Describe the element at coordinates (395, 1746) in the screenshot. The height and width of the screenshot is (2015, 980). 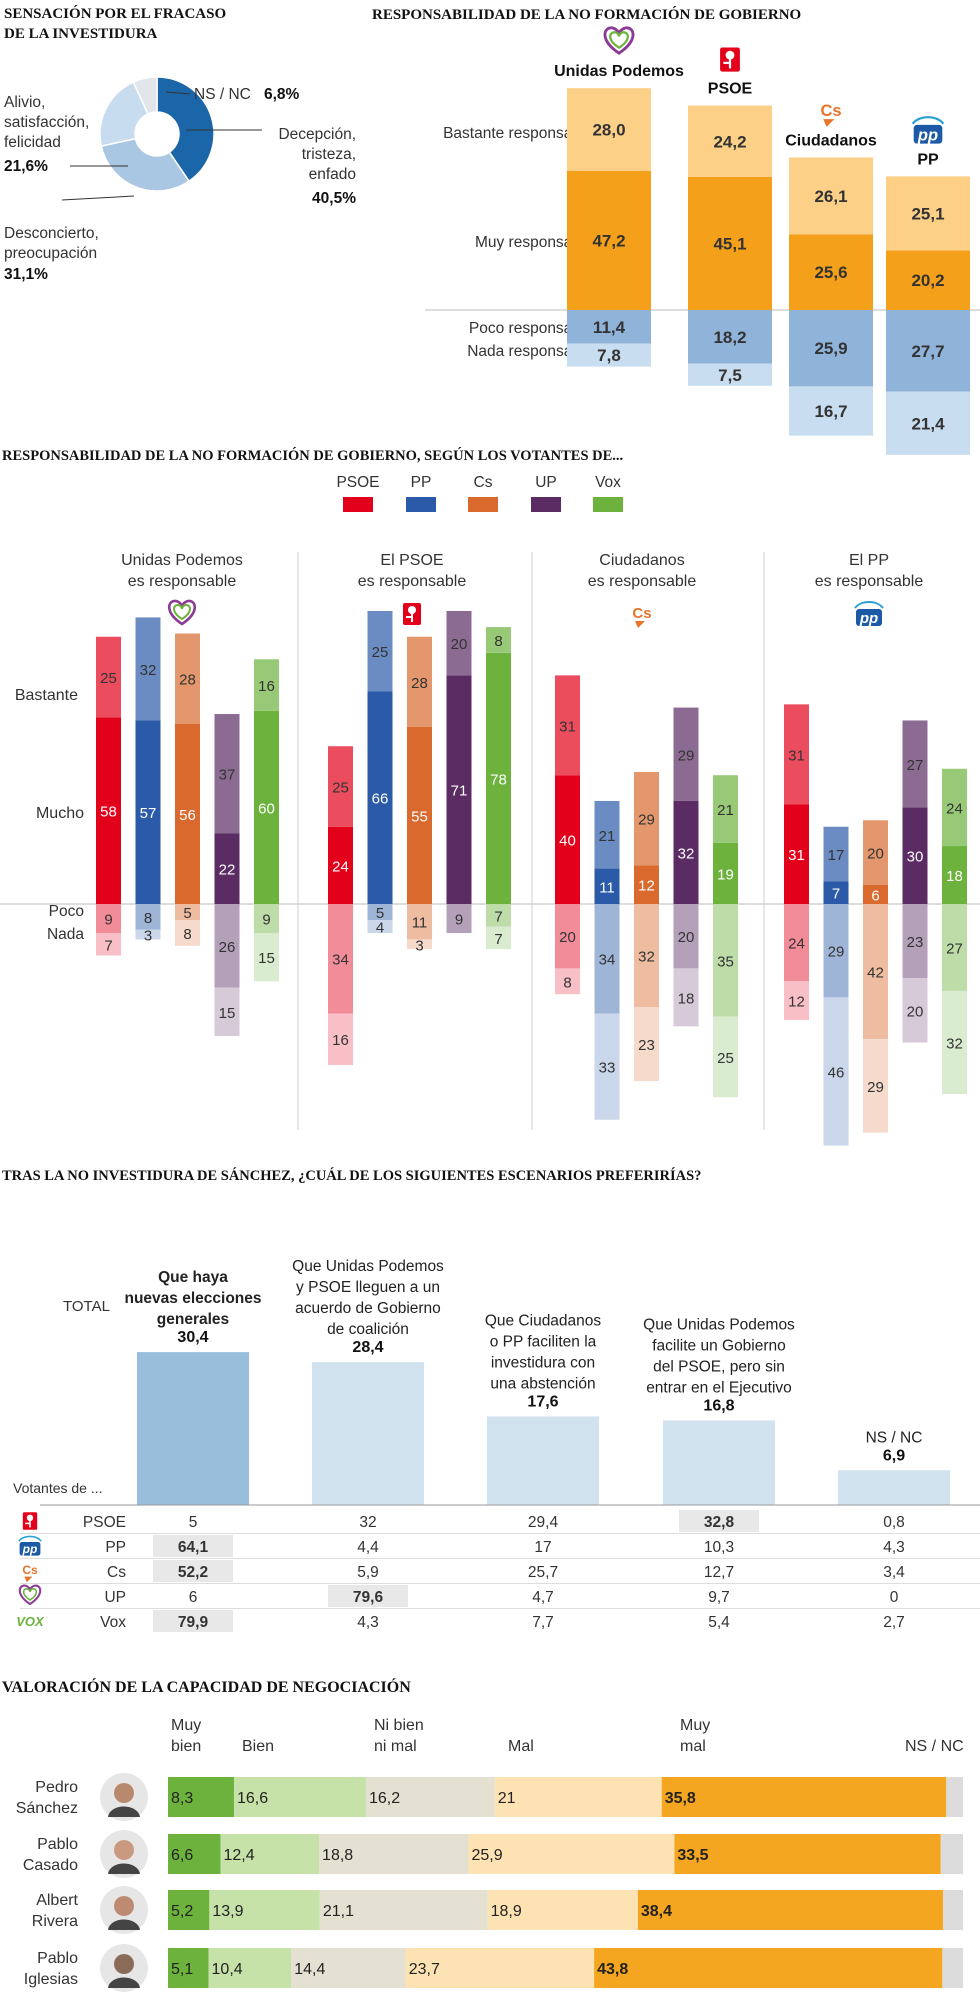
I see `scale-label: ni mal` at that location.